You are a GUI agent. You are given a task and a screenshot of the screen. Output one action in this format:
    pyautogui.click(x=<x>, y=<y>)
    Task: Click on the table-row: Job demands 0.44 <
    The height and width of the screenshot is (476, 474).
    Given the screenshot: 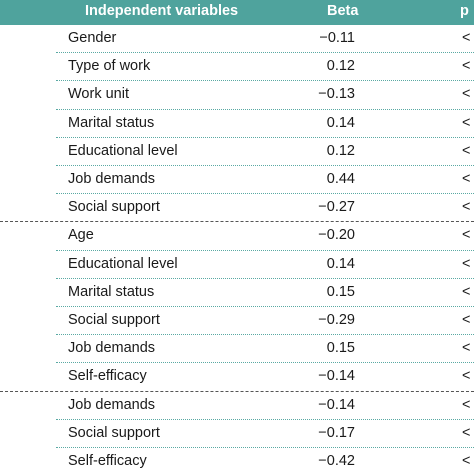 What is the action you would take?
    pyautogui.click(x=237, y=180)
    